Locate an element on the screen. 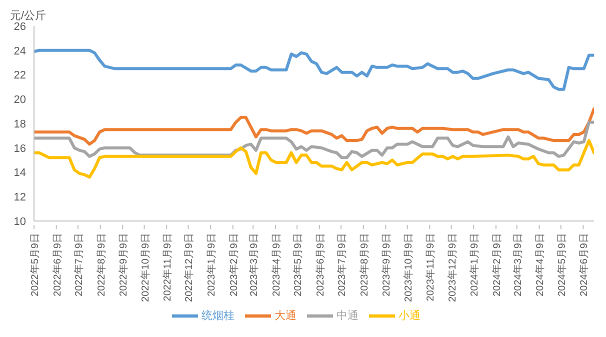 The height and width of the screenshot is (337, 606). y-tick-label: 10 is located at coordinates (20, 222).